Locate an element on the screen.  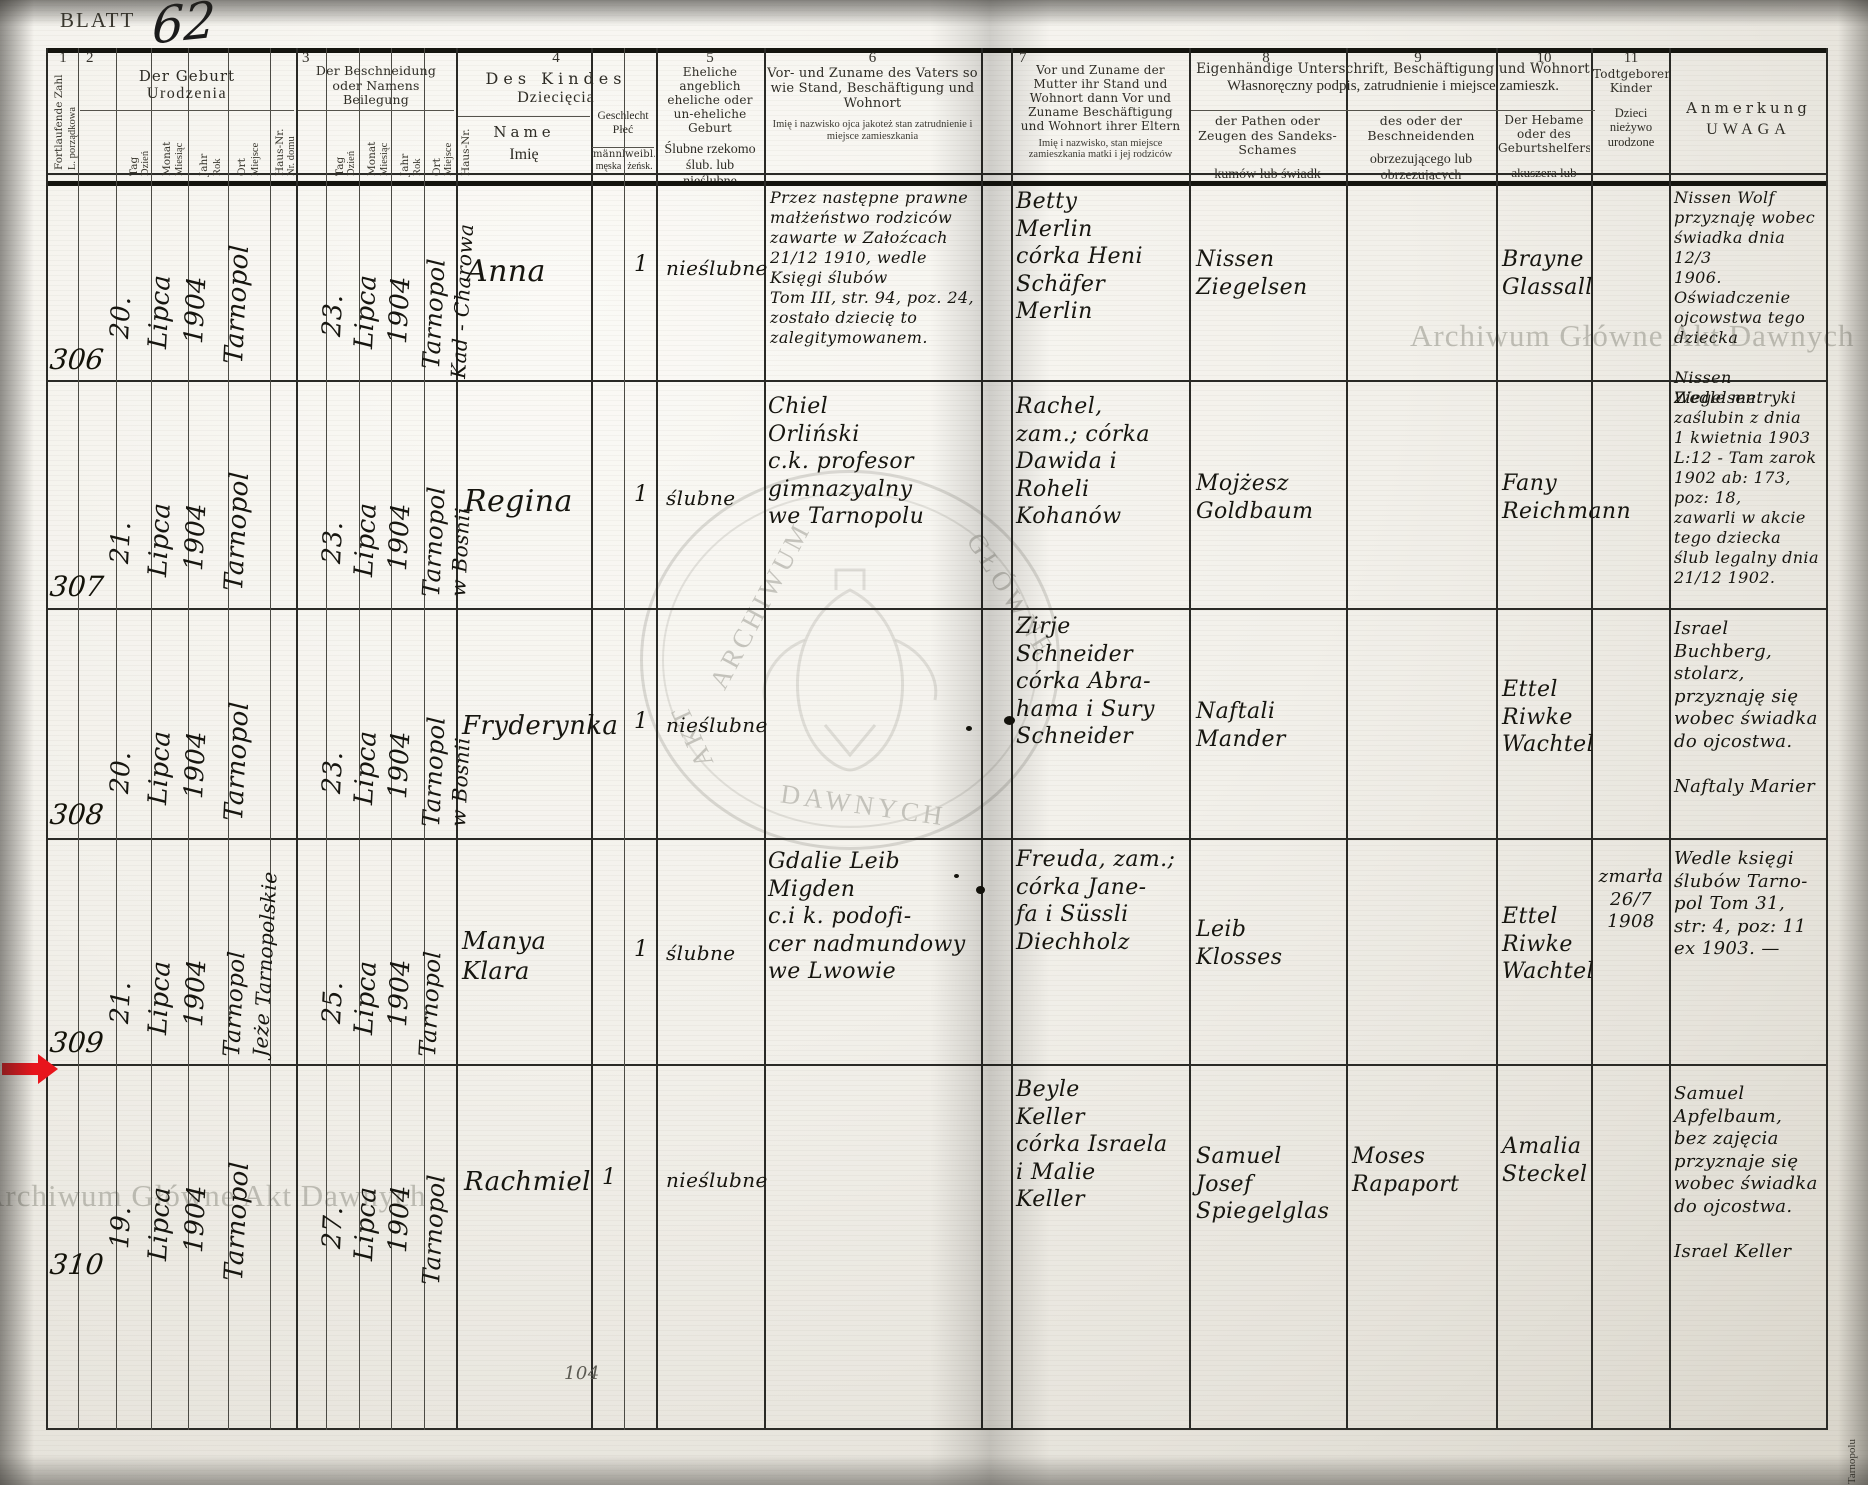
sub-circ-year-de: Jahr is located at coordinates (405, 164).